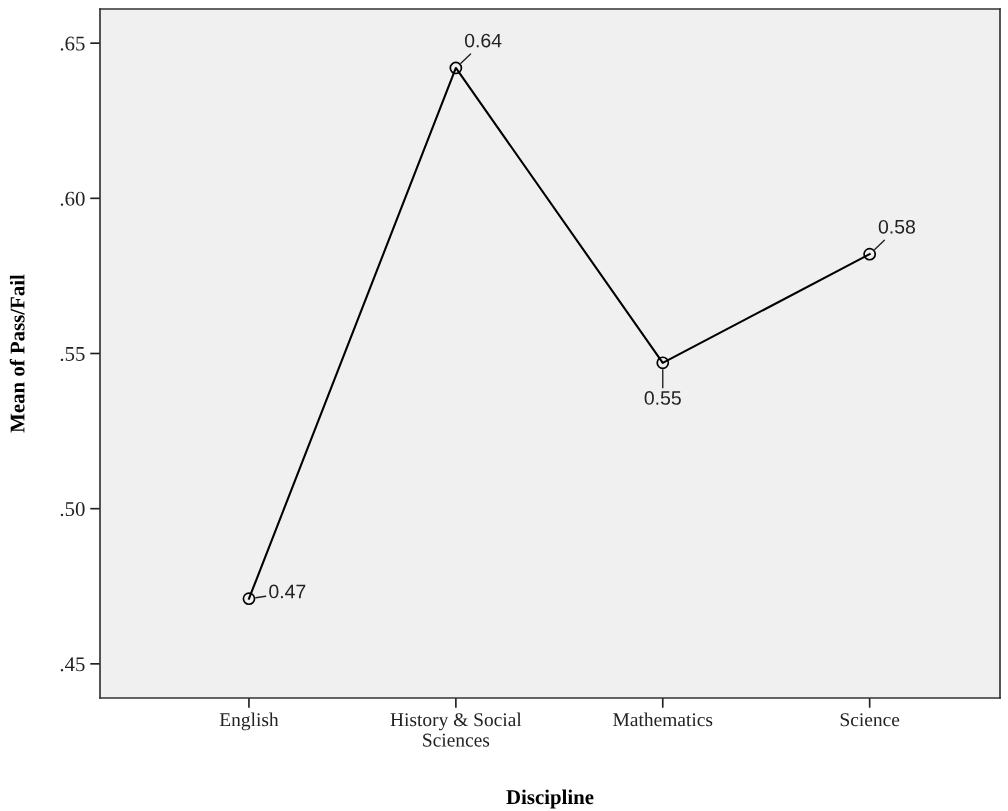  Describe the element at coordinates (870, 720) in the screenshot. I see `x-tick-label: Science` at that location.